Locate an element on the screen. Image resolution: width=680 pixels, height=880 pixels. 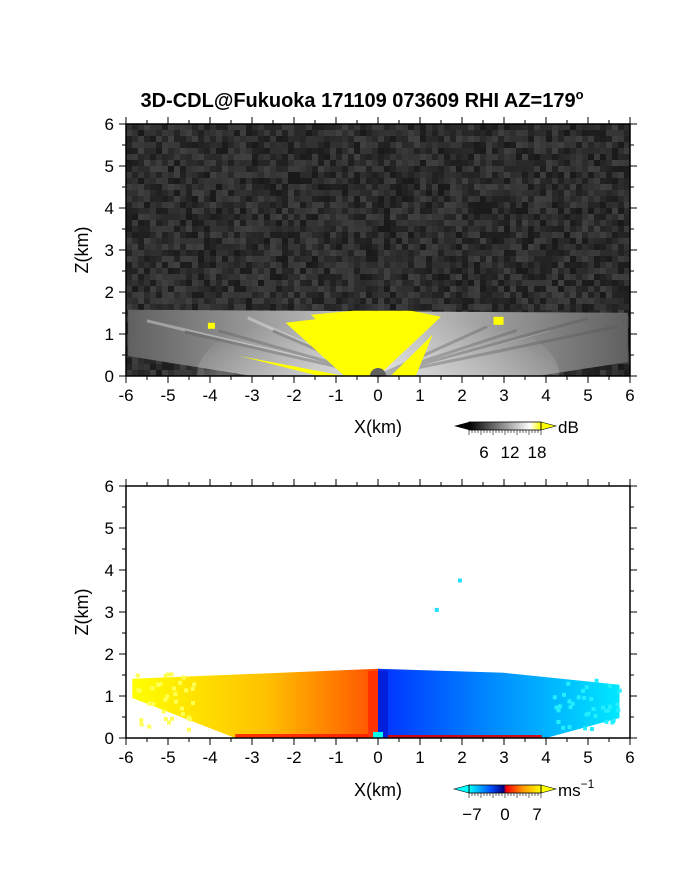
snr-x-tick-label: -3 is located at coordinates (251, 395).